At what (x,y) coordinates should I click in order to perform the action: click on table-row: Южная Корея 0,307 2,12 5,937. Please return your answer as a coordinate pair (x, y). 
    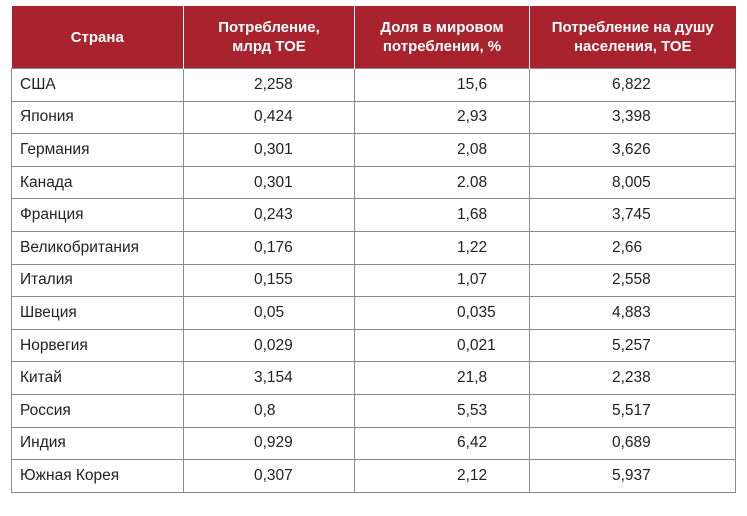
    Looking at the image, I should click on (373, 476).